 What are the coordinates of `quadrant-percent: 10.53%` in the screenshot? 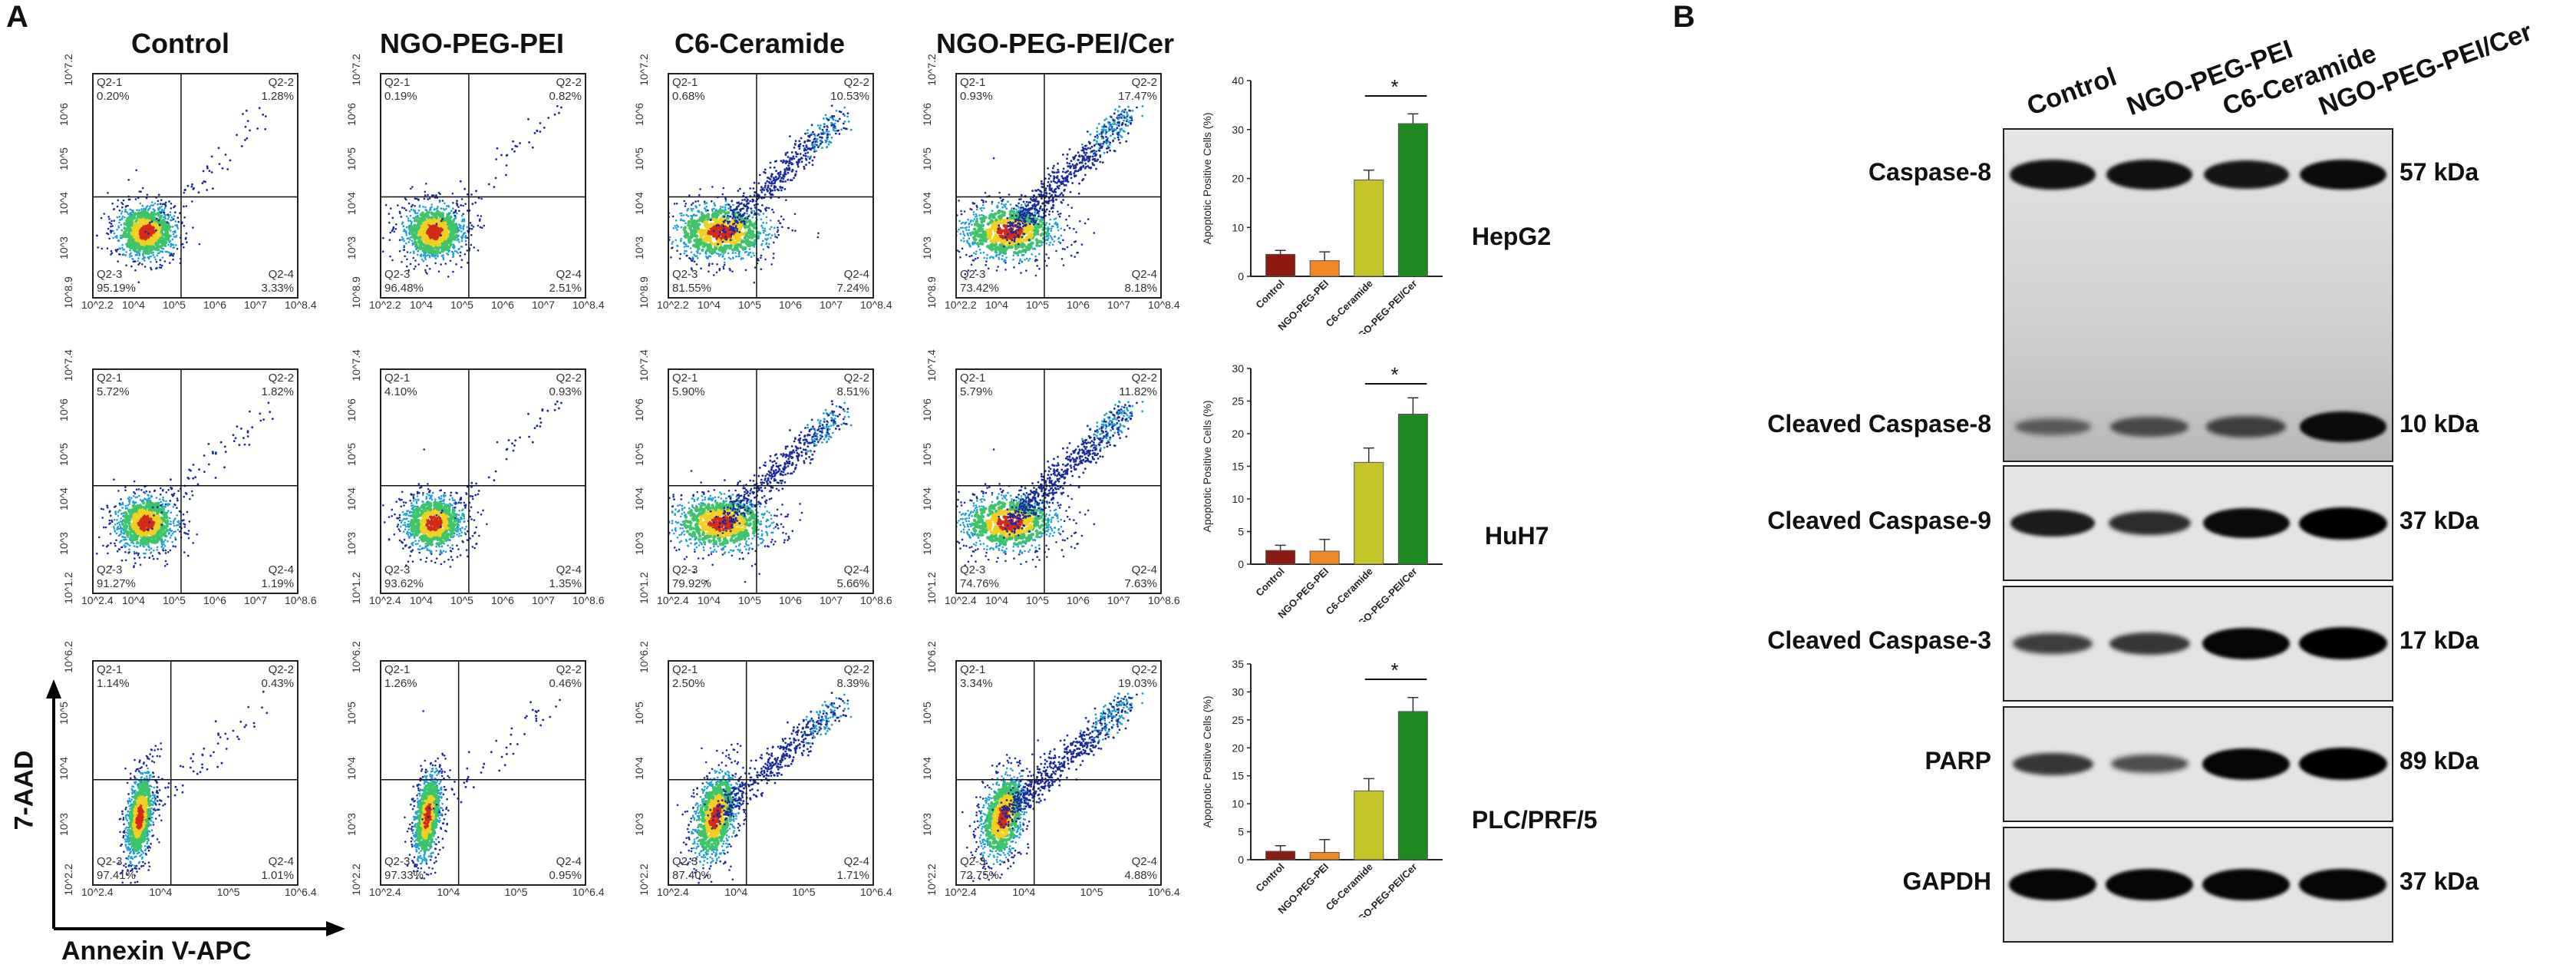 It's located at (849, 97).